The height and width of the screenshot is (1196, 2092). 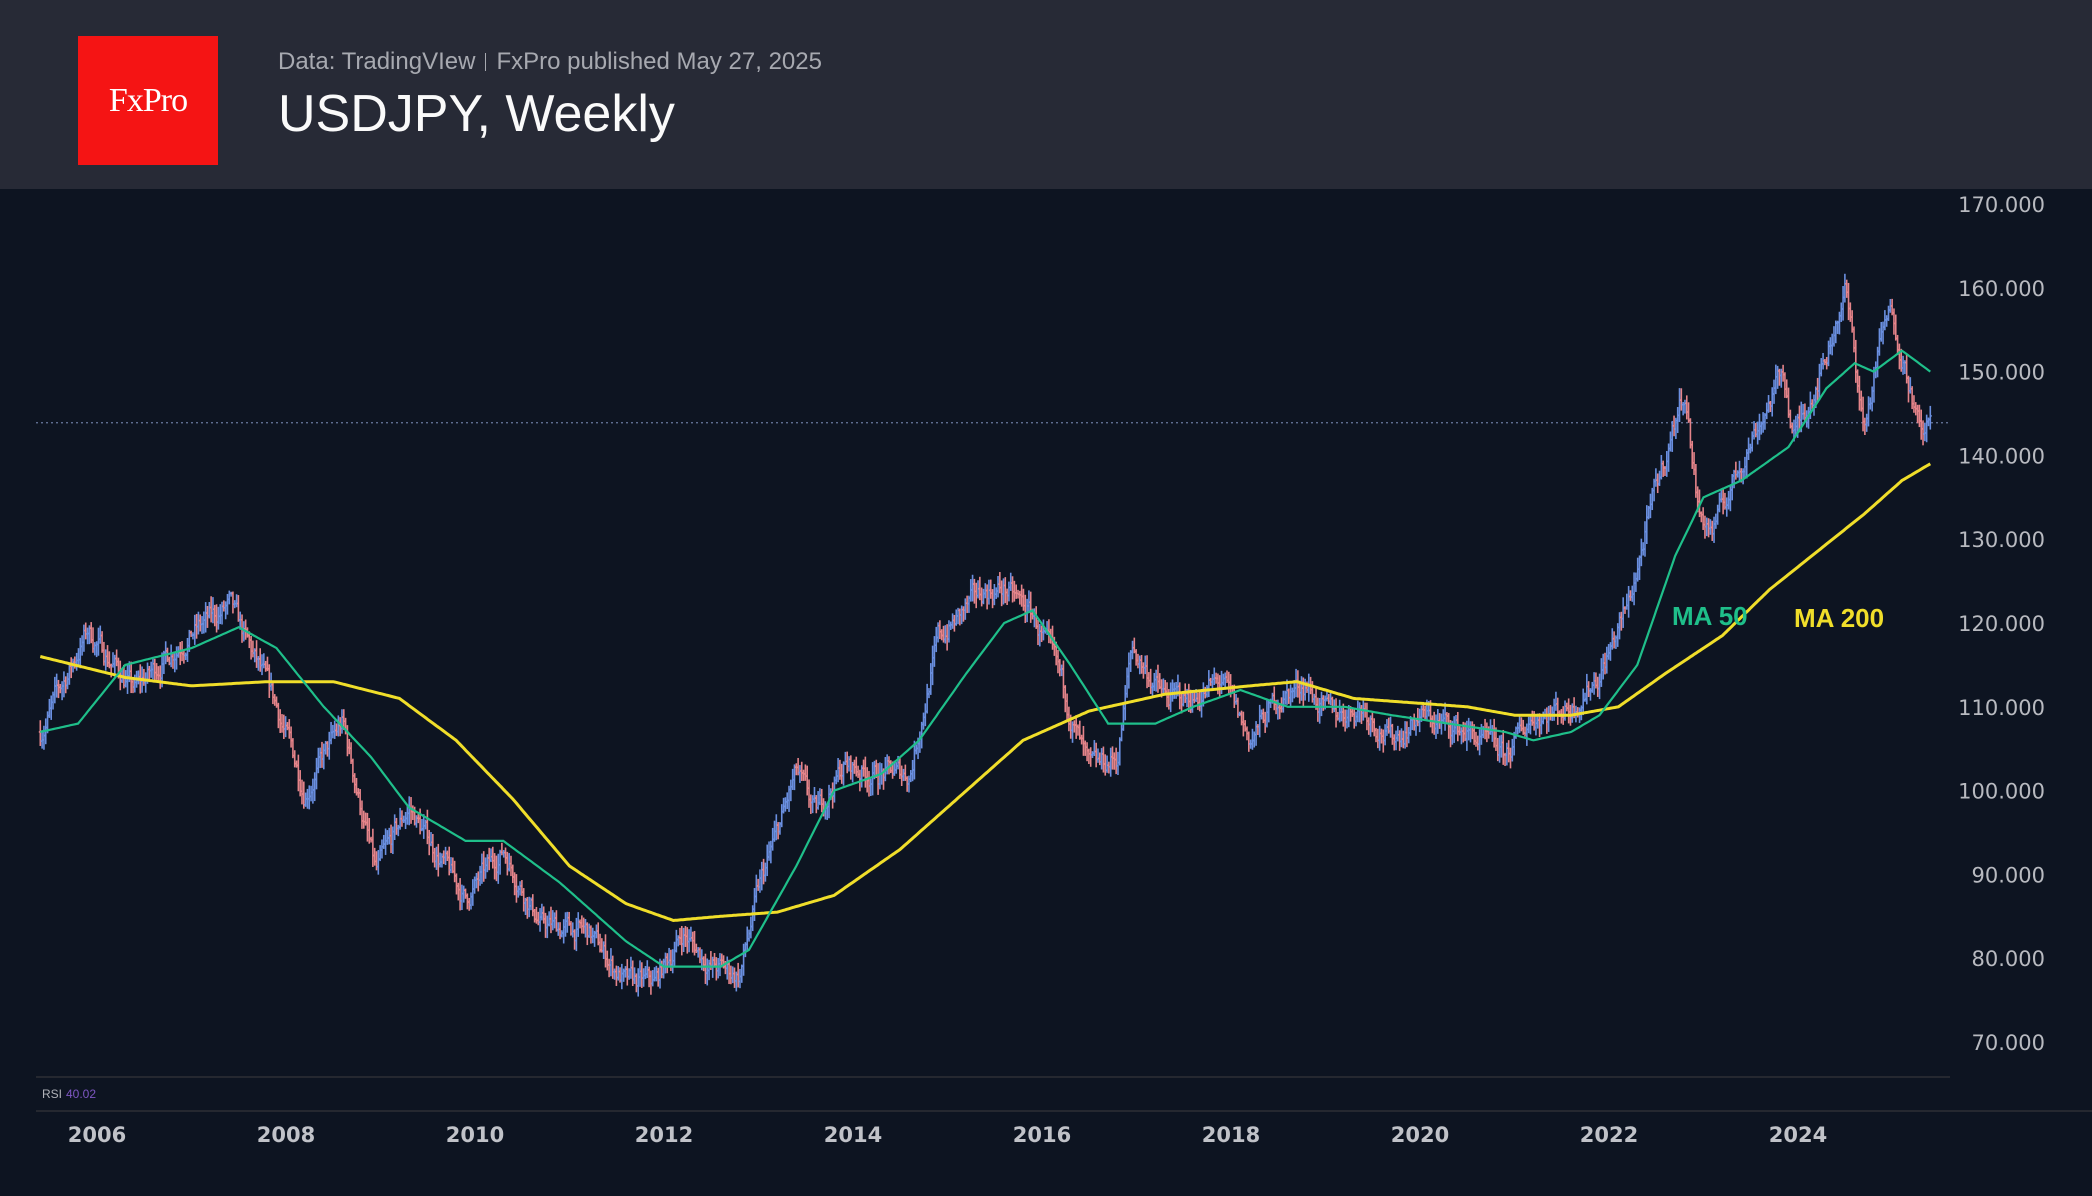 I want to click on x-tick-label: 2010, so click(x=475, y=1135).